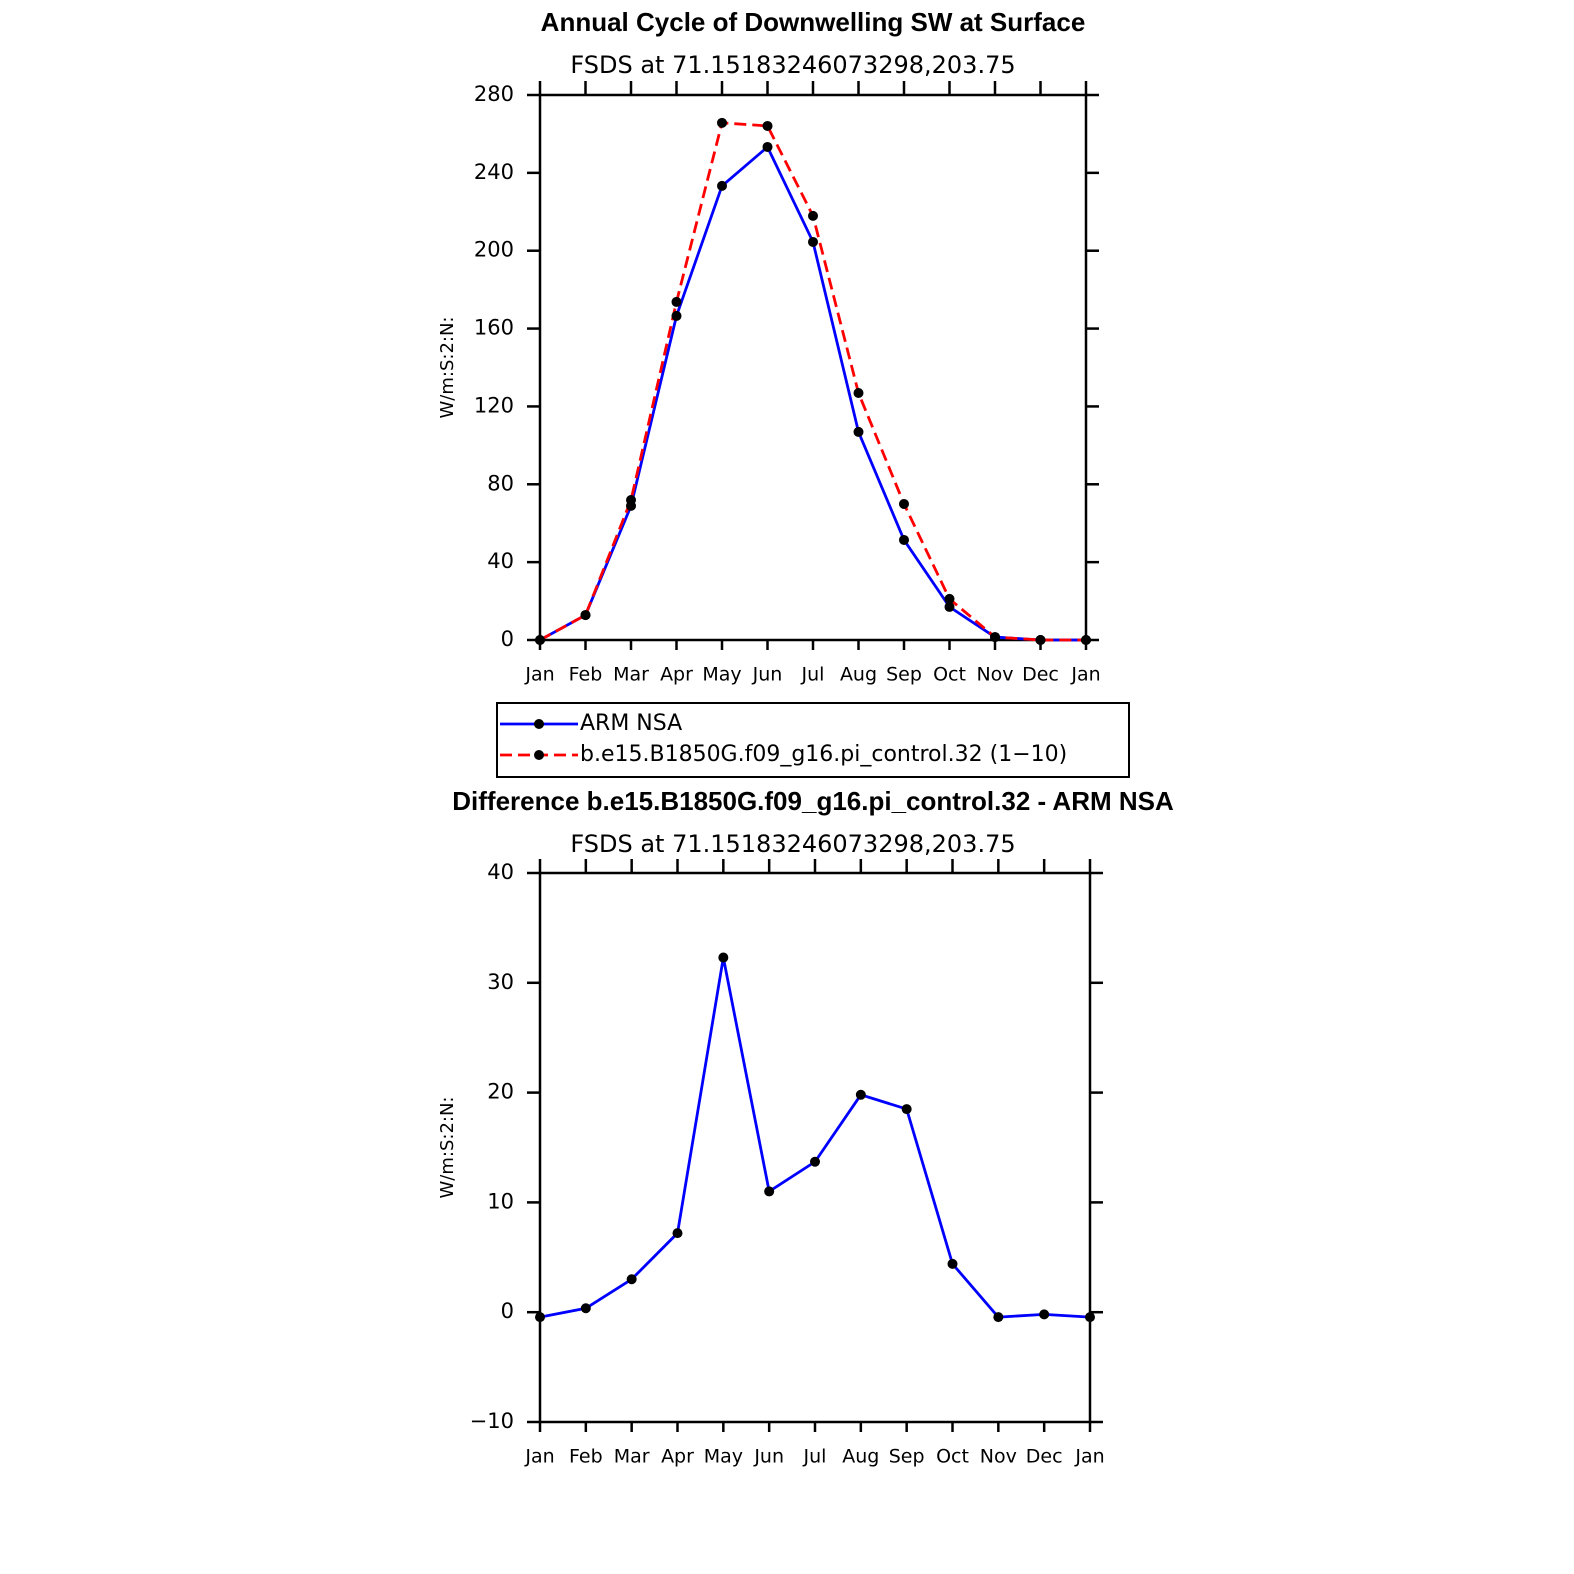  What do you see at coordinates (500, 982) in the screenshot?
I see `y-tick-label: 30` at bounding box center [500, 982].